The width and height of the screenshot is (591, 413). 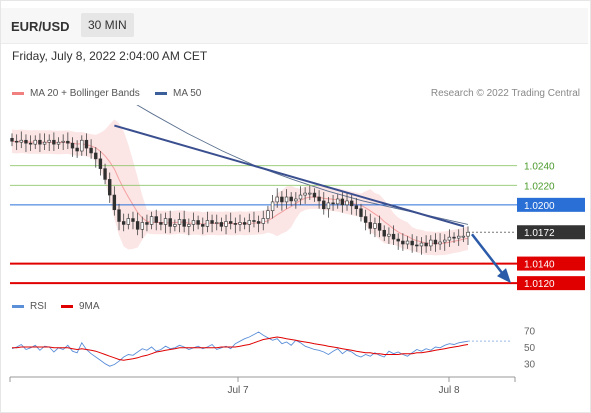 I want to click on timeframe-button: 30 MIN, so click(x=107, y=25).